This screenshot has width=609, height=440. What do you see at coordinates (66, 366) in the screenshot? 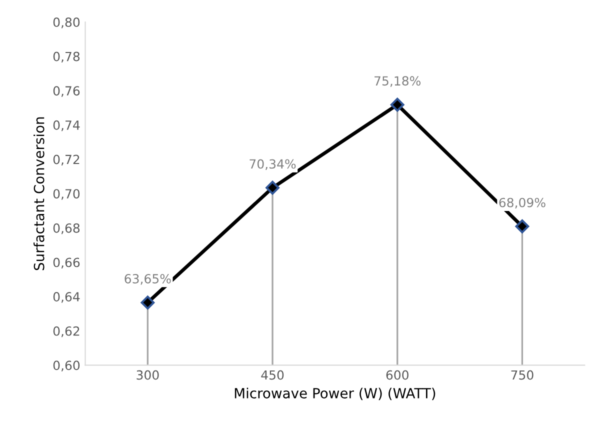
I see `y-tick-label: 0,60` at bounding box center [66, 366].